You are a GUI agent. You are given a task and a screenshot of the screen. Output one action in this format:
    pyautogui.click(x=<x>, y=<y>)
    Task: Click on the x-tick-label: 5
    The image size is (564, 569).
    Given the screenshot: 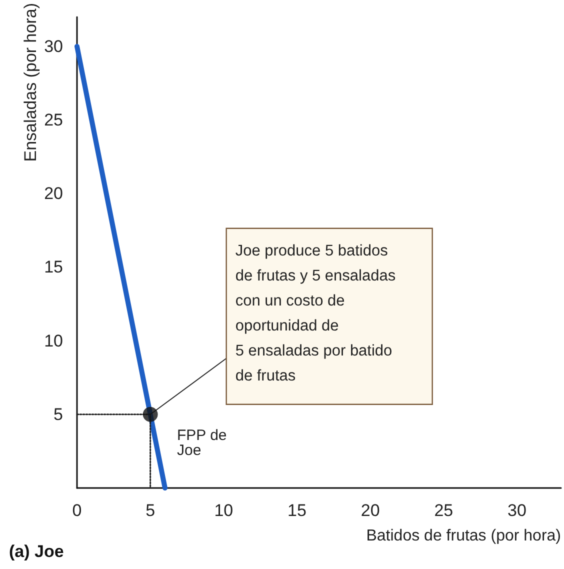 What is the action you would take?
    pyautogui.click(x=151, y=510)
    